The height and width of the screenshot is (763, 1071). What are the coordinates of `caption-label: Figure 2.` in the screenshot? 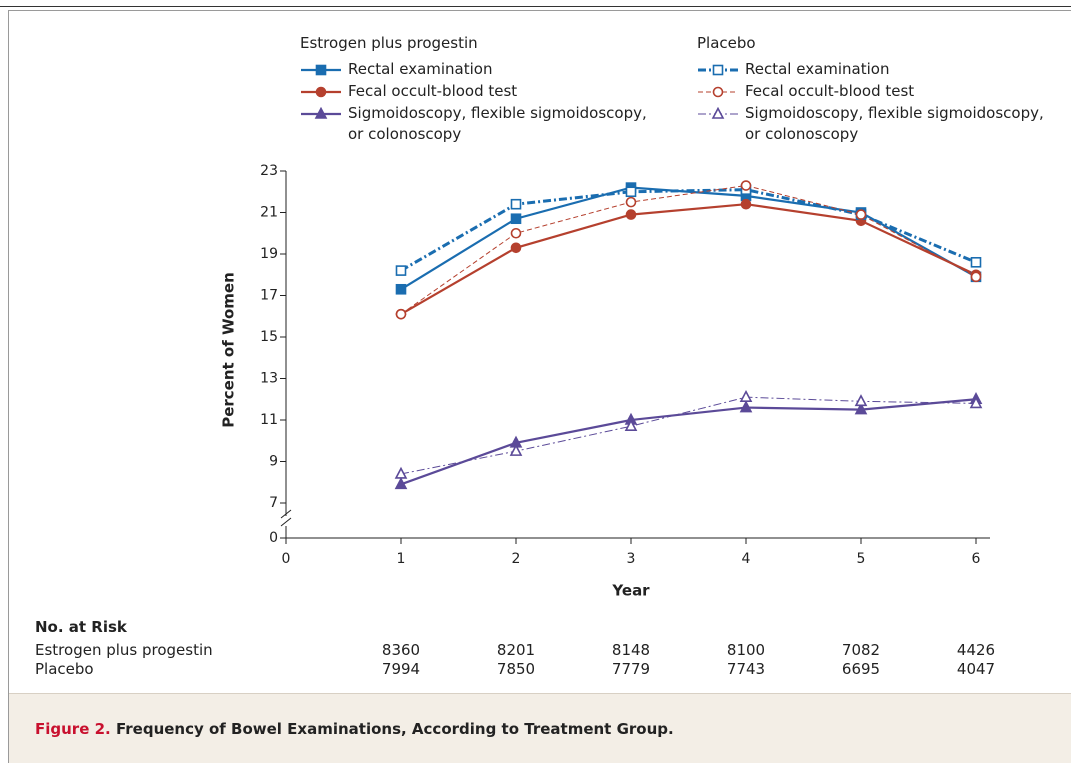 It's located at (73, 729).